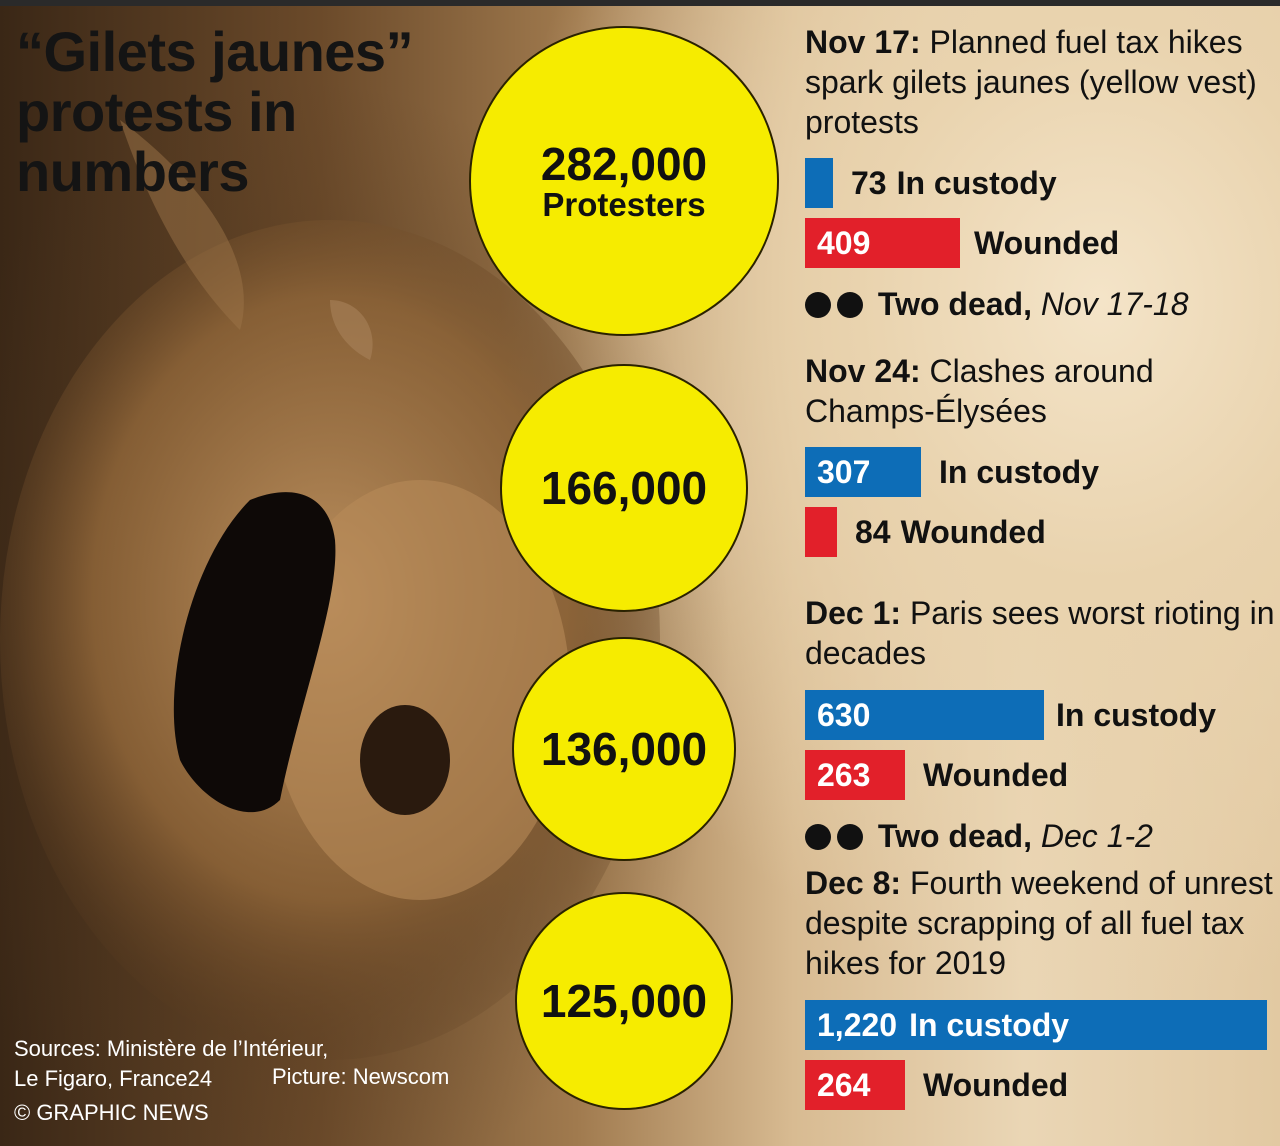 Image resolution: width=1280 pixels, height=1146 pixels. What do you see at coordinates (863, 371) in the screenshot?
I see `event-date: Nov 24:` at bounding box center [863, 371].